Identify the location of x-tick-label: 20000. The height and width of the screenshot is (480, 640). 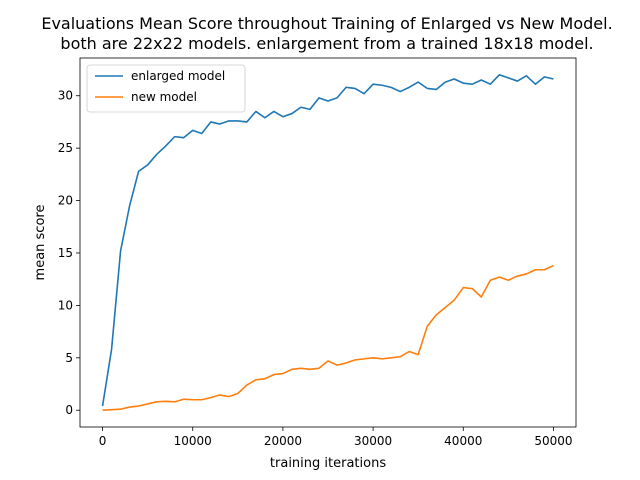
(283, 441).